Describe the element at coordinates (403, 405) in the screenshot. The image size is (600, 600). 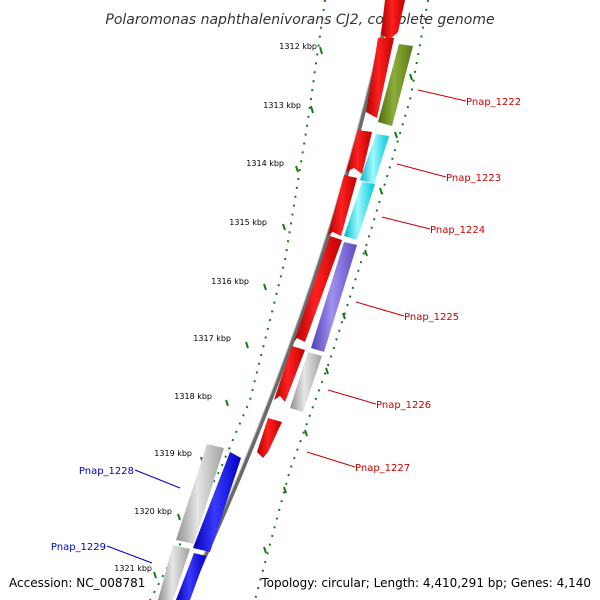
I see `gene-label-pnap-1226: Pnap_1226` at that location.